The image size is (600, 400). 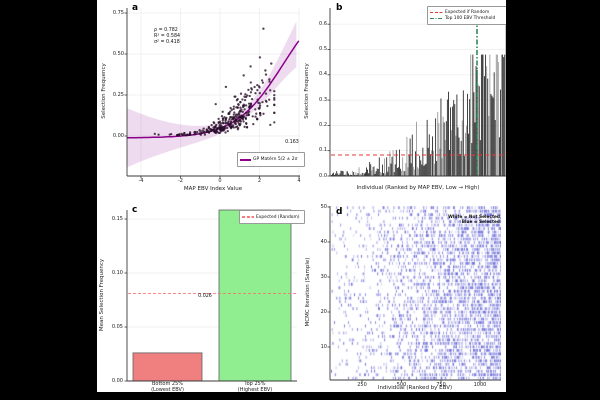 I want to click on tick-label: 10, so click(x=323, y=346).